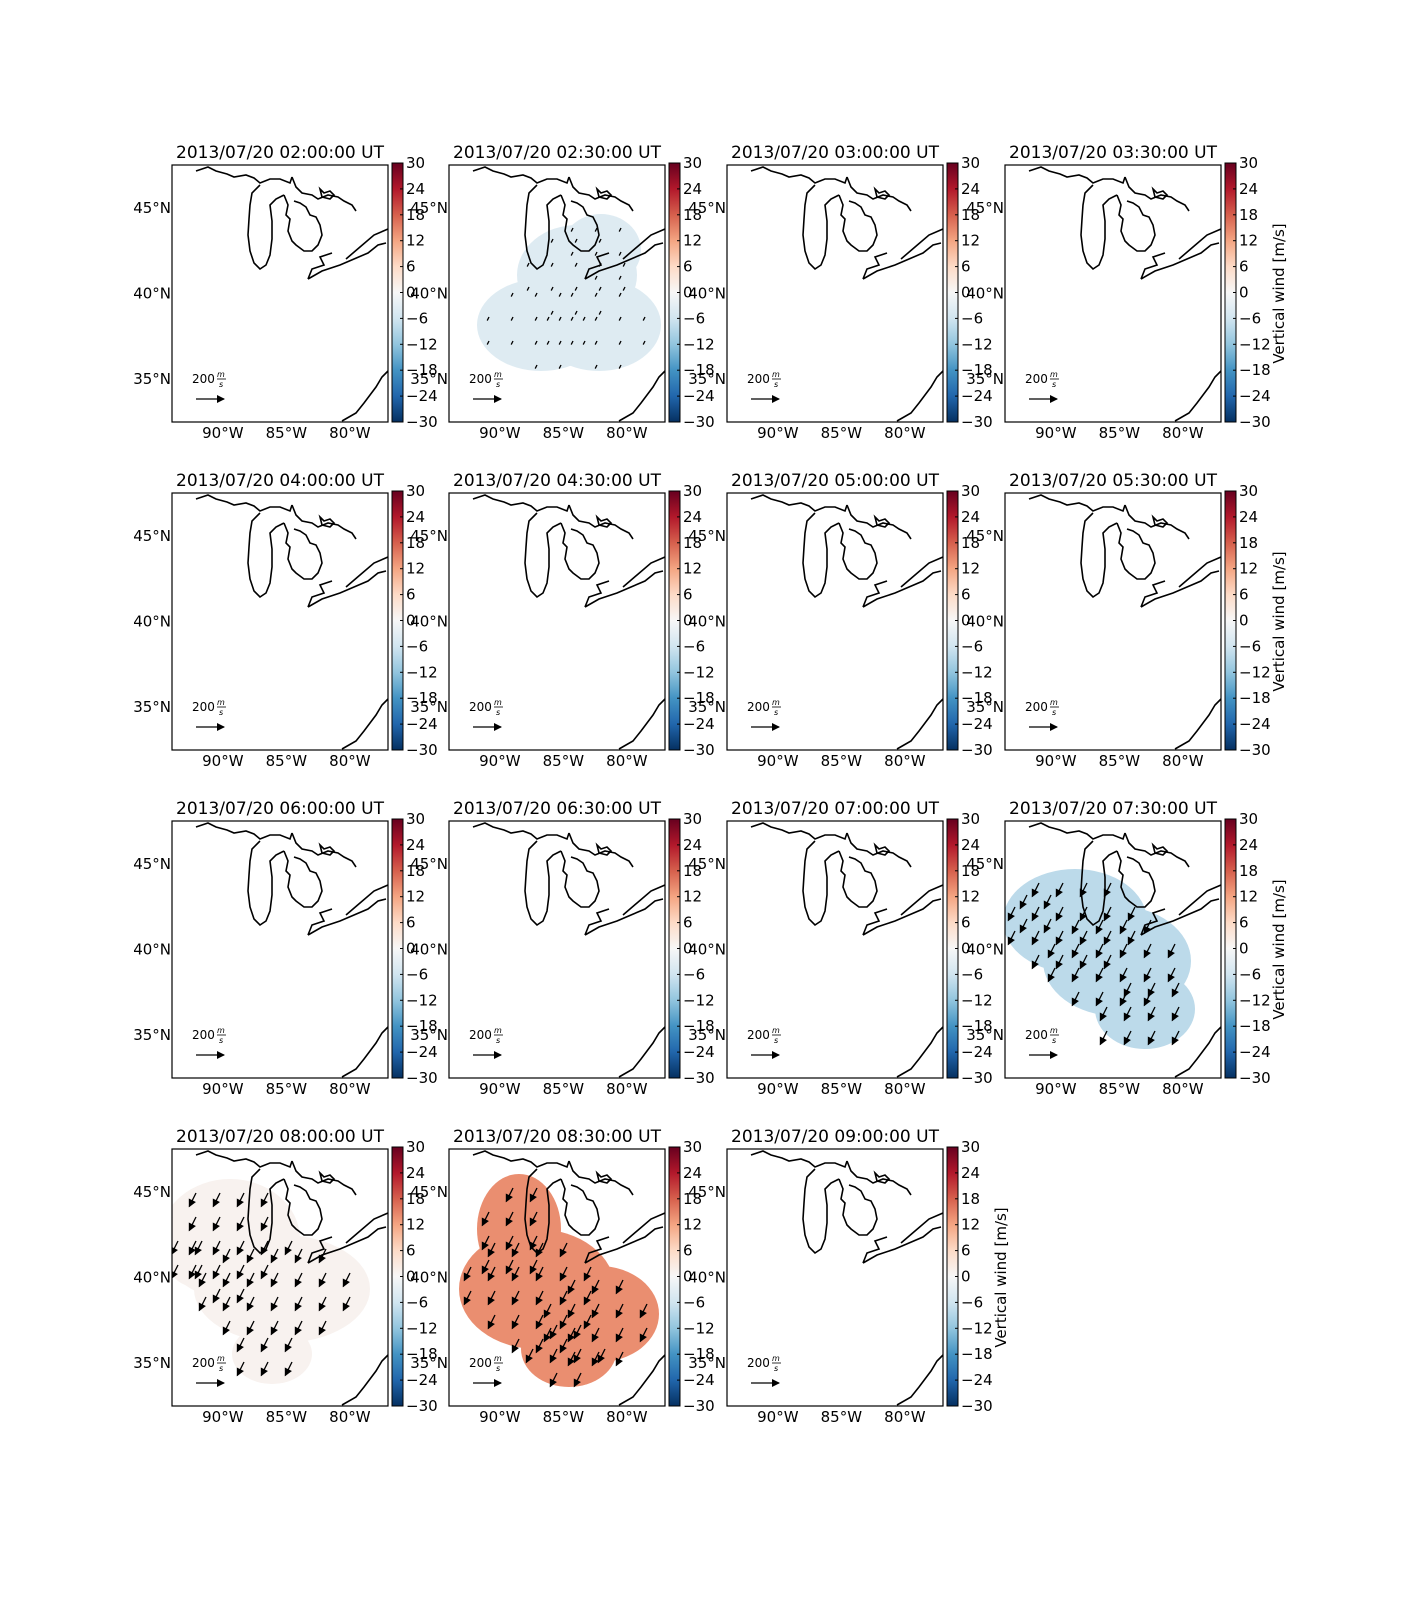 This screenshot has width=1410, height=1610. I want to click on panel-title: 2013/07/20 07:00:00 UT, so click(835, 809).